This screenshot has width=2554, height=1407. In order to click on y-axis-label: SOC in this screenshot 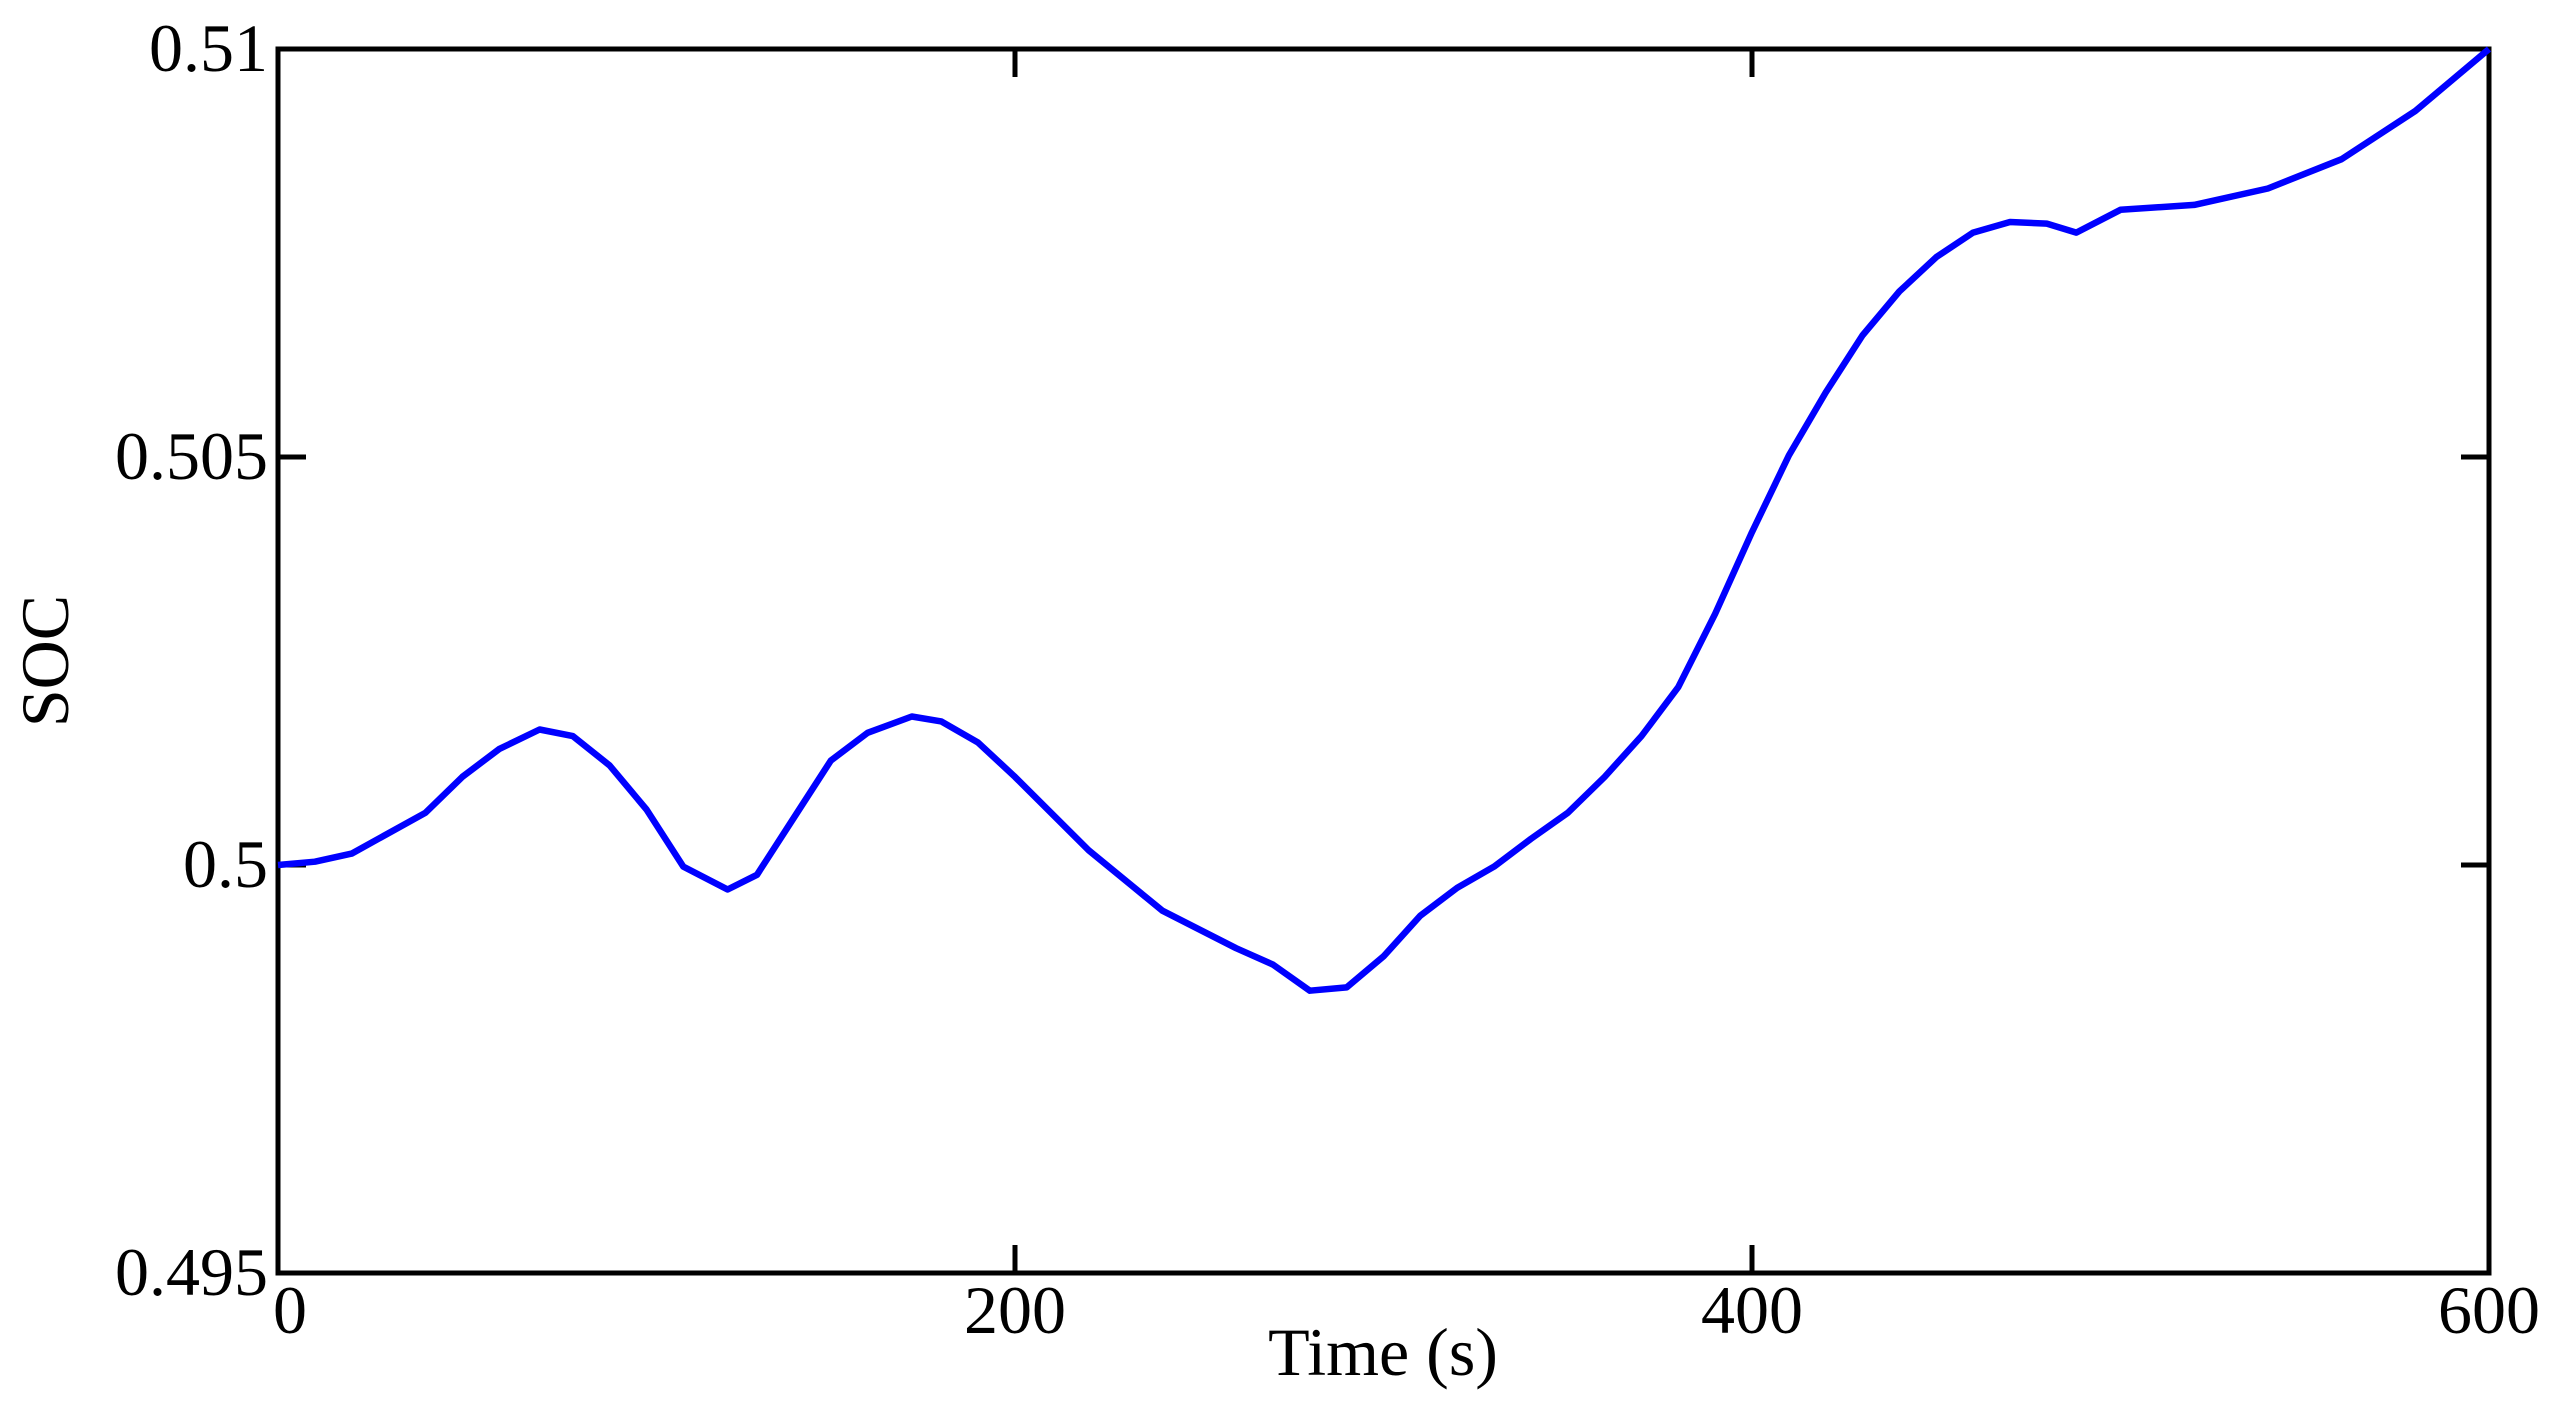, I will do `click(45, 661)`.